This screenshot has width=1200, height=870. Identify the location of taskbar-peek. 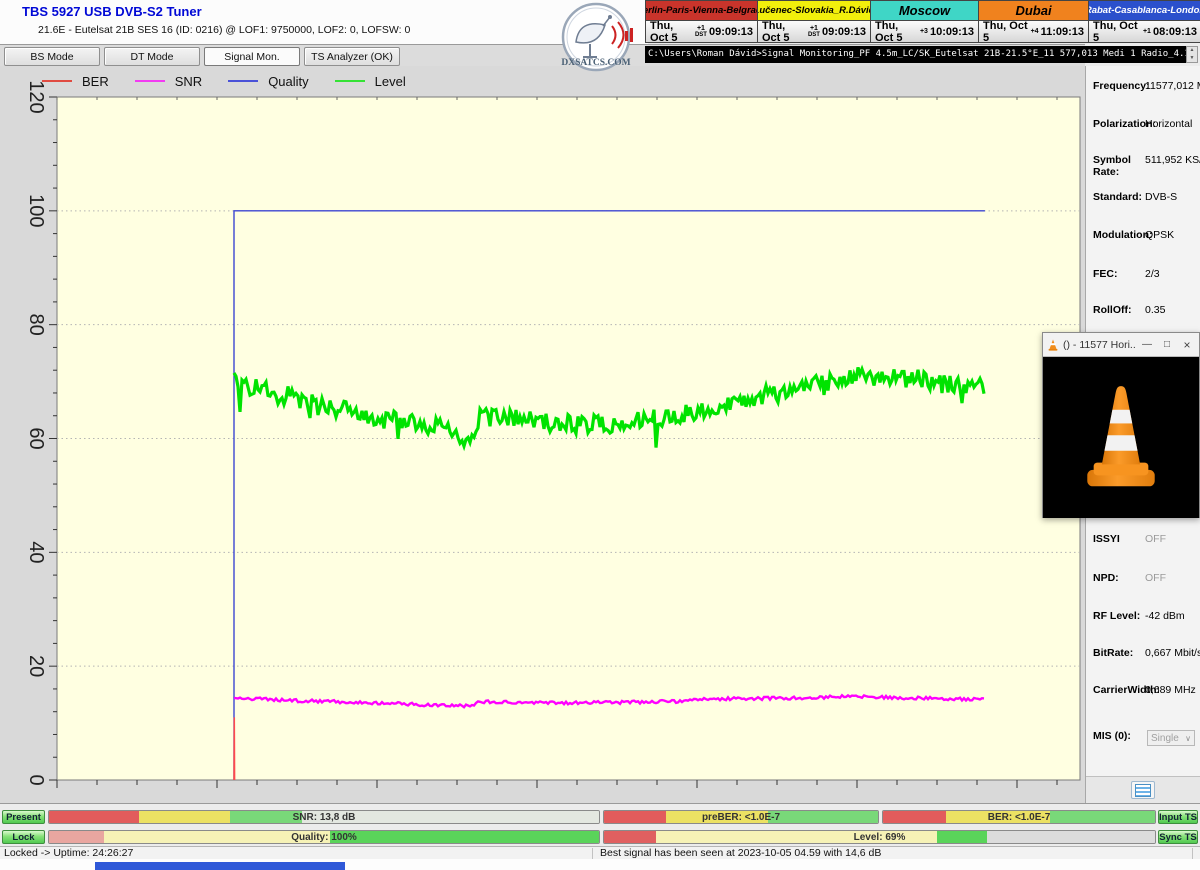
(220, 866).